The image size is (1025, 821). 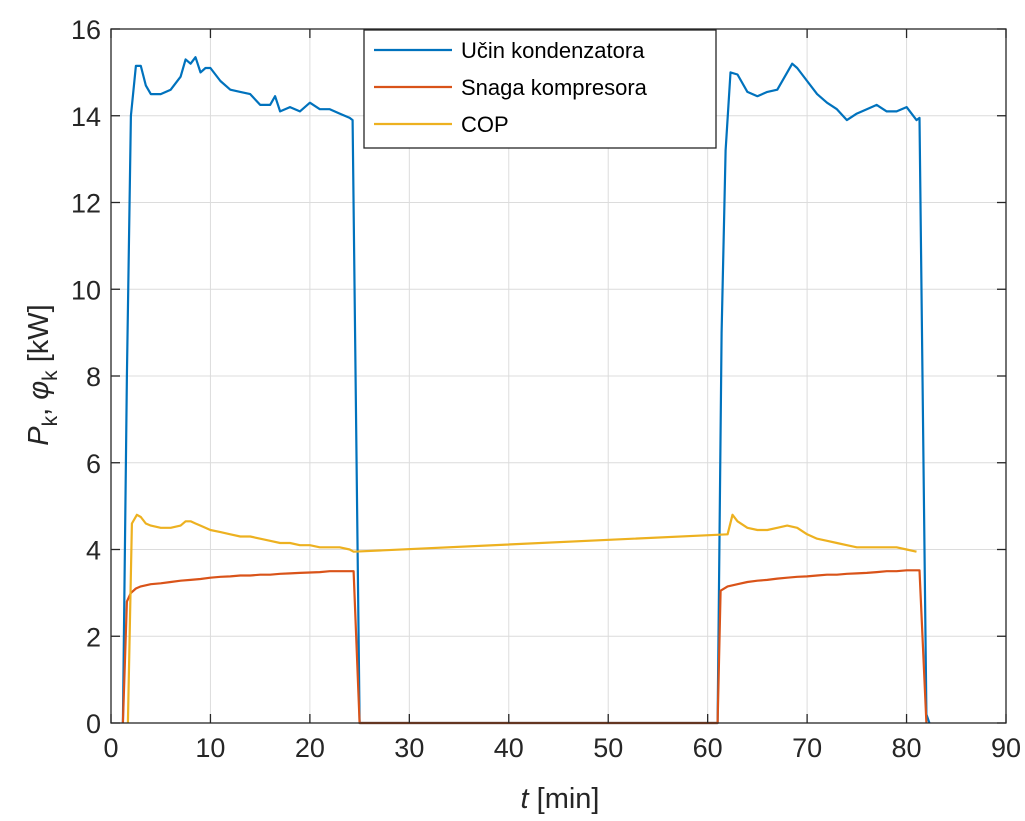 I want to click on legend: Učin kondenzatora Snaga kompresora COP, so click(x=540, y=89).